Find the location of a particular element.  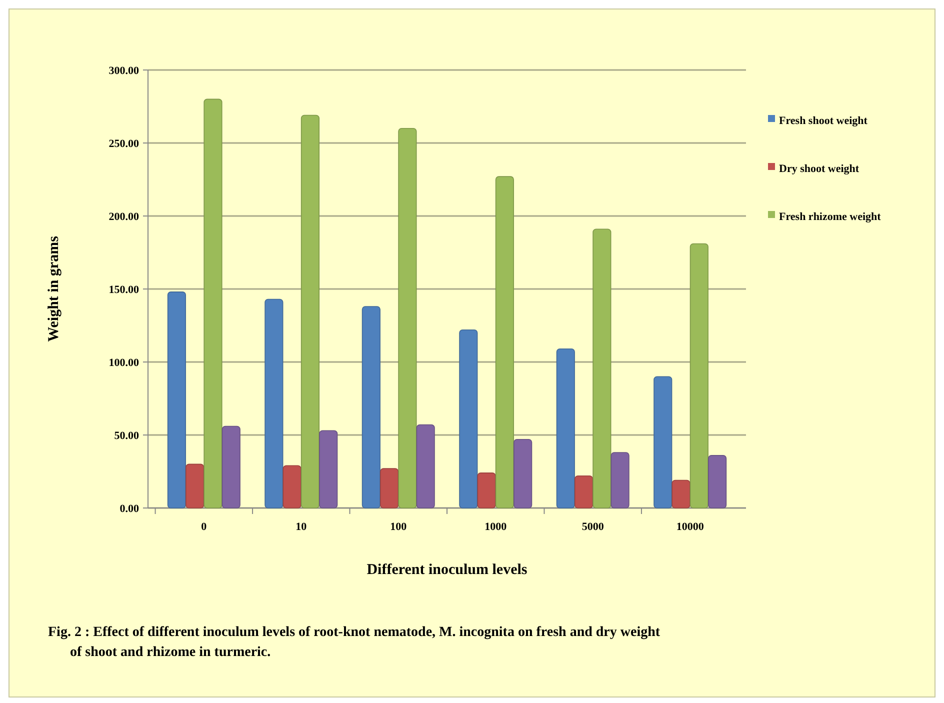

x-axis-title: Different inoculum levels is located at coordinates (447, 570).